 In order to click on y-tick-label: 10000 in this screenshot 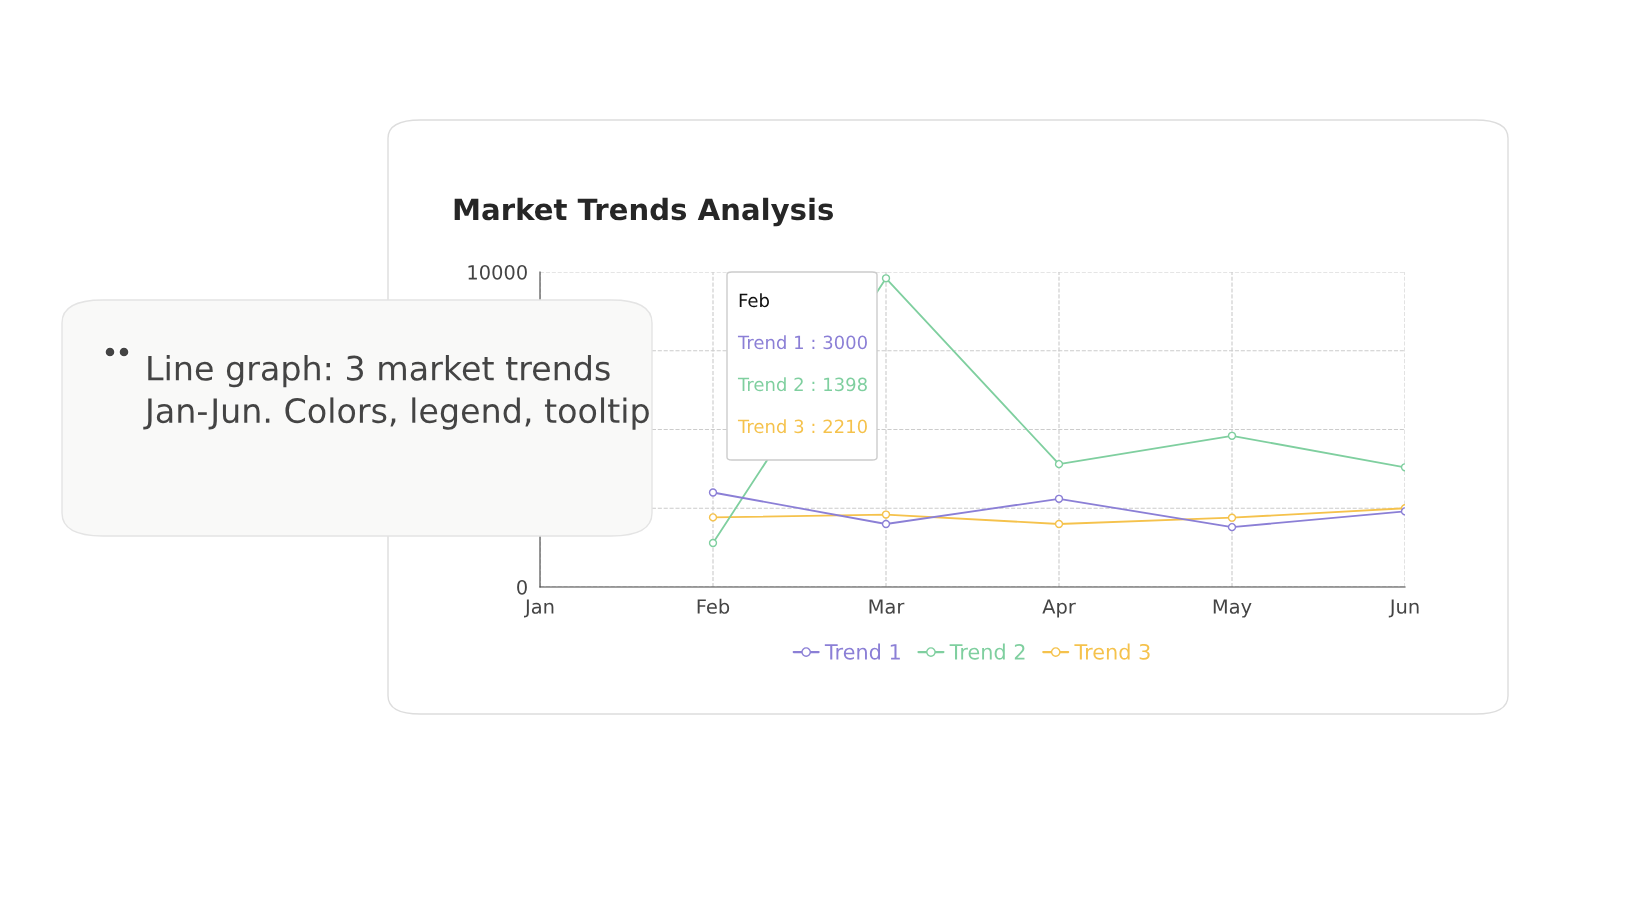, I will do `click(497, 272)`.